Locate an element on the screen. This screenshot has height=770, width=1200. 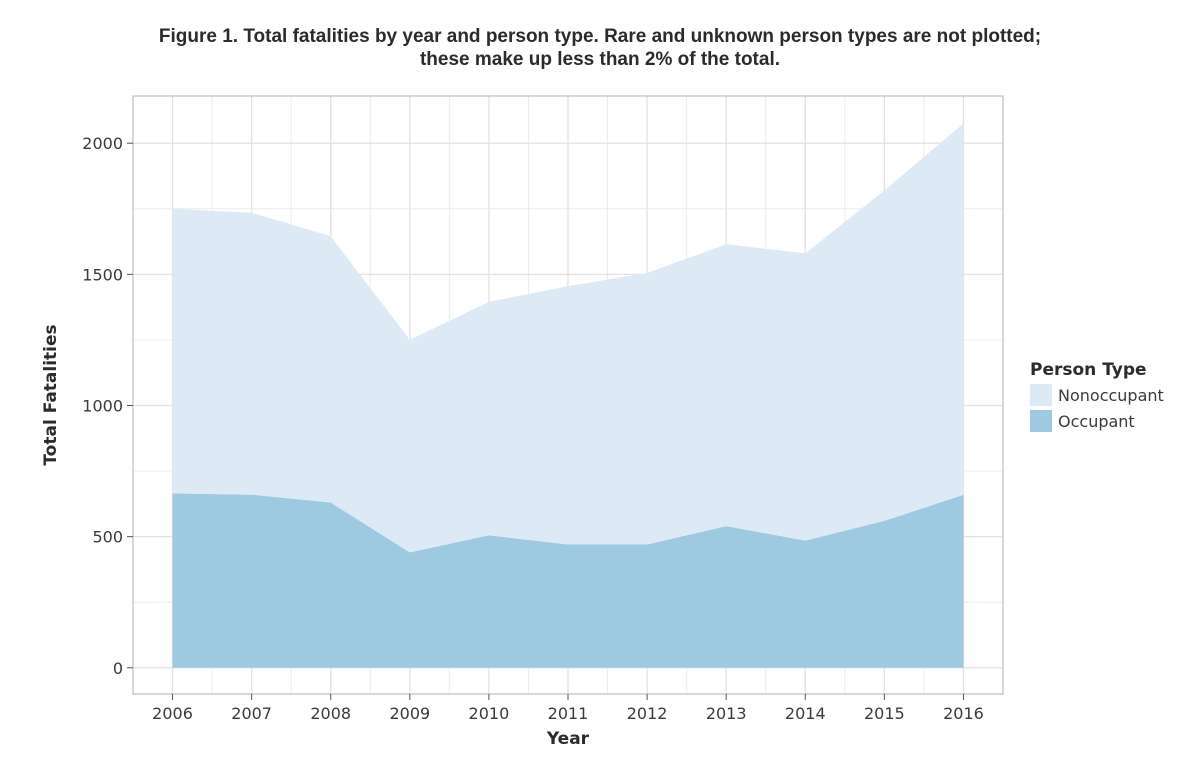
y-axis-label: Total Fatalities is located at coordinates (51, 394).